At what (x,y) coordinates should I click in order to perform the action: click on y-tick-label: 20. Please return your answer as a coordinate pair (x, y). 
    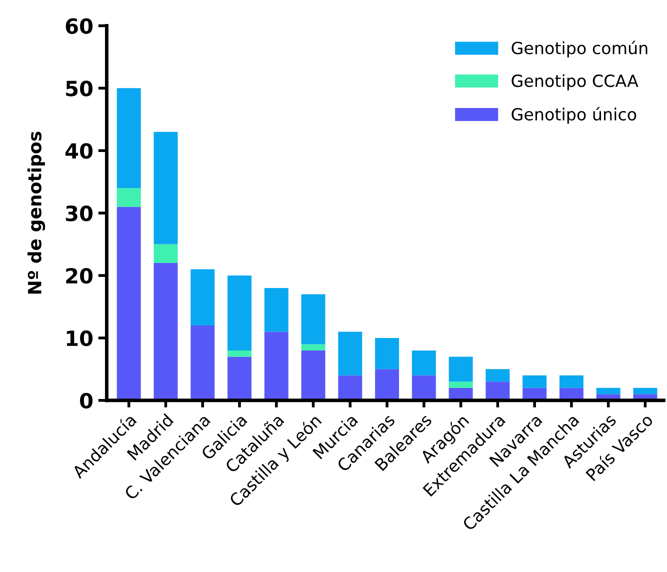
    Looking at the image, I should click on (79, 276).